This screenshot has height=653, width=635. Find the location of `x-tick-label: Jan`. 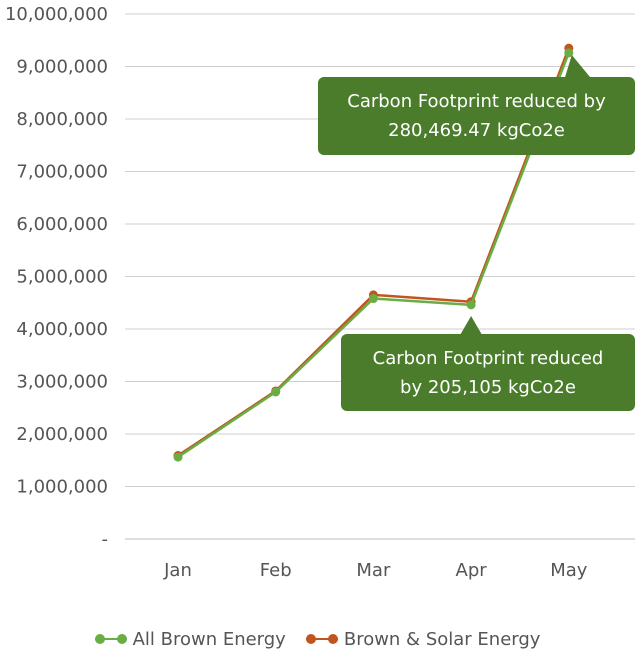

x-tick-label: Jan is located at coordinates (177, 570).